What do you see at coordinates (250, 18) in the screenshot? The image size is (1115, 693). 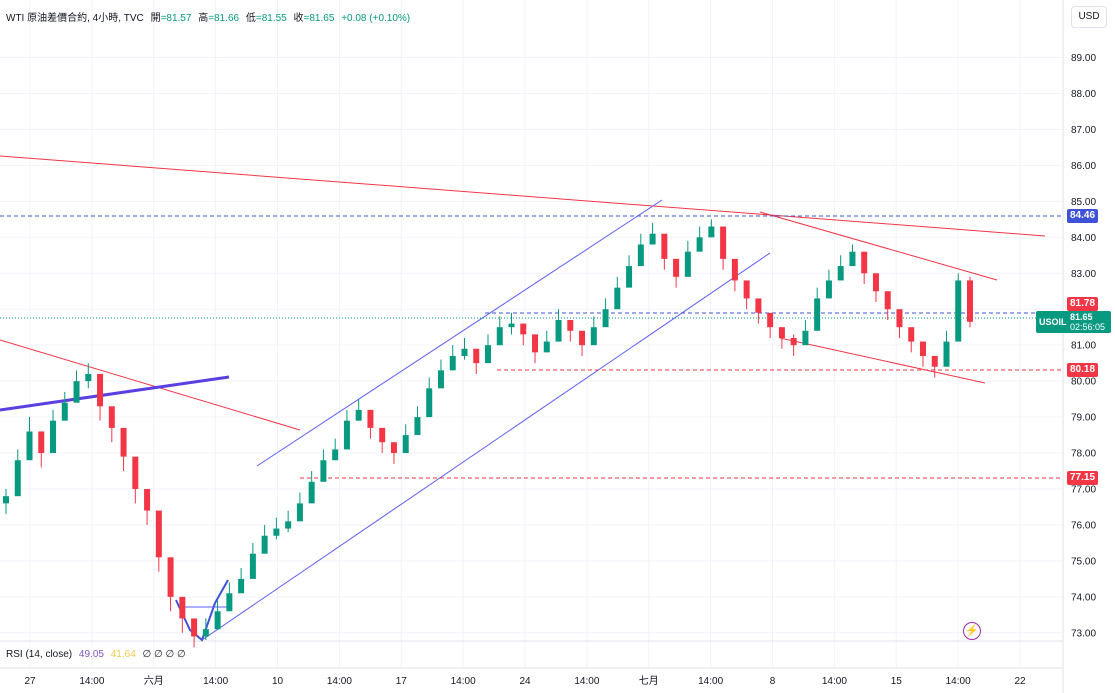 I see `low-label: 低` at bounding box center [250, 18].